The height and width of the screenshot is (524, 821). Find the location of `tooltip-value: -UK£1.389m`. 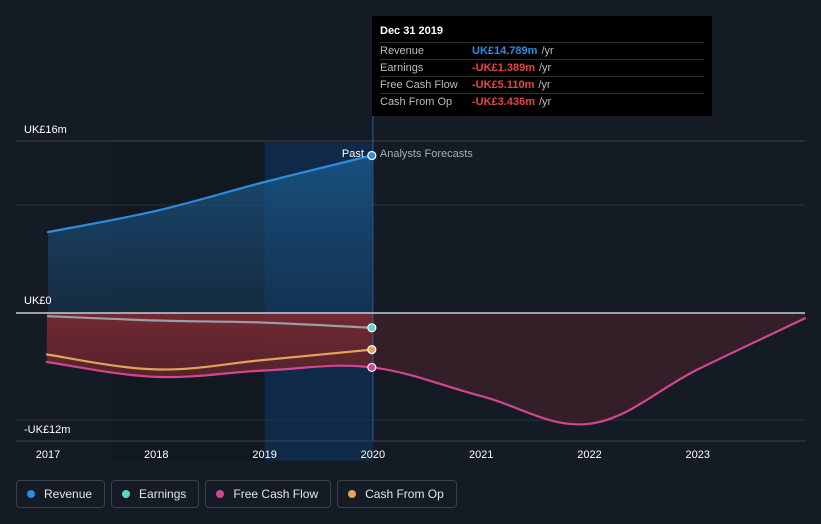

tooltip-value: -UK£1.389m is located at coordinates (503, 68).